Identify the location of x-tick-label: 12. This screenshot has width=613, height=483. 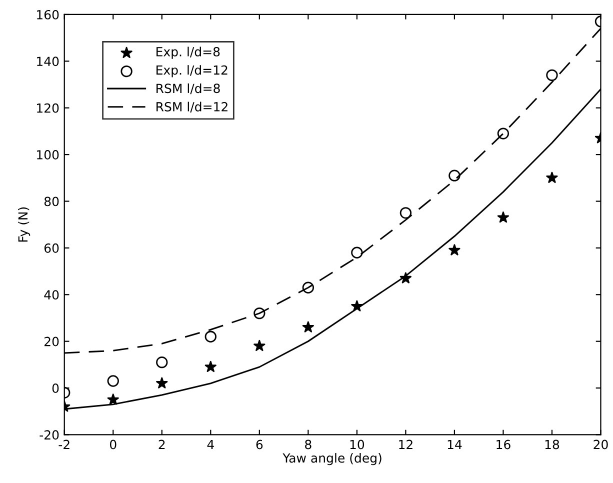
(405, 445).